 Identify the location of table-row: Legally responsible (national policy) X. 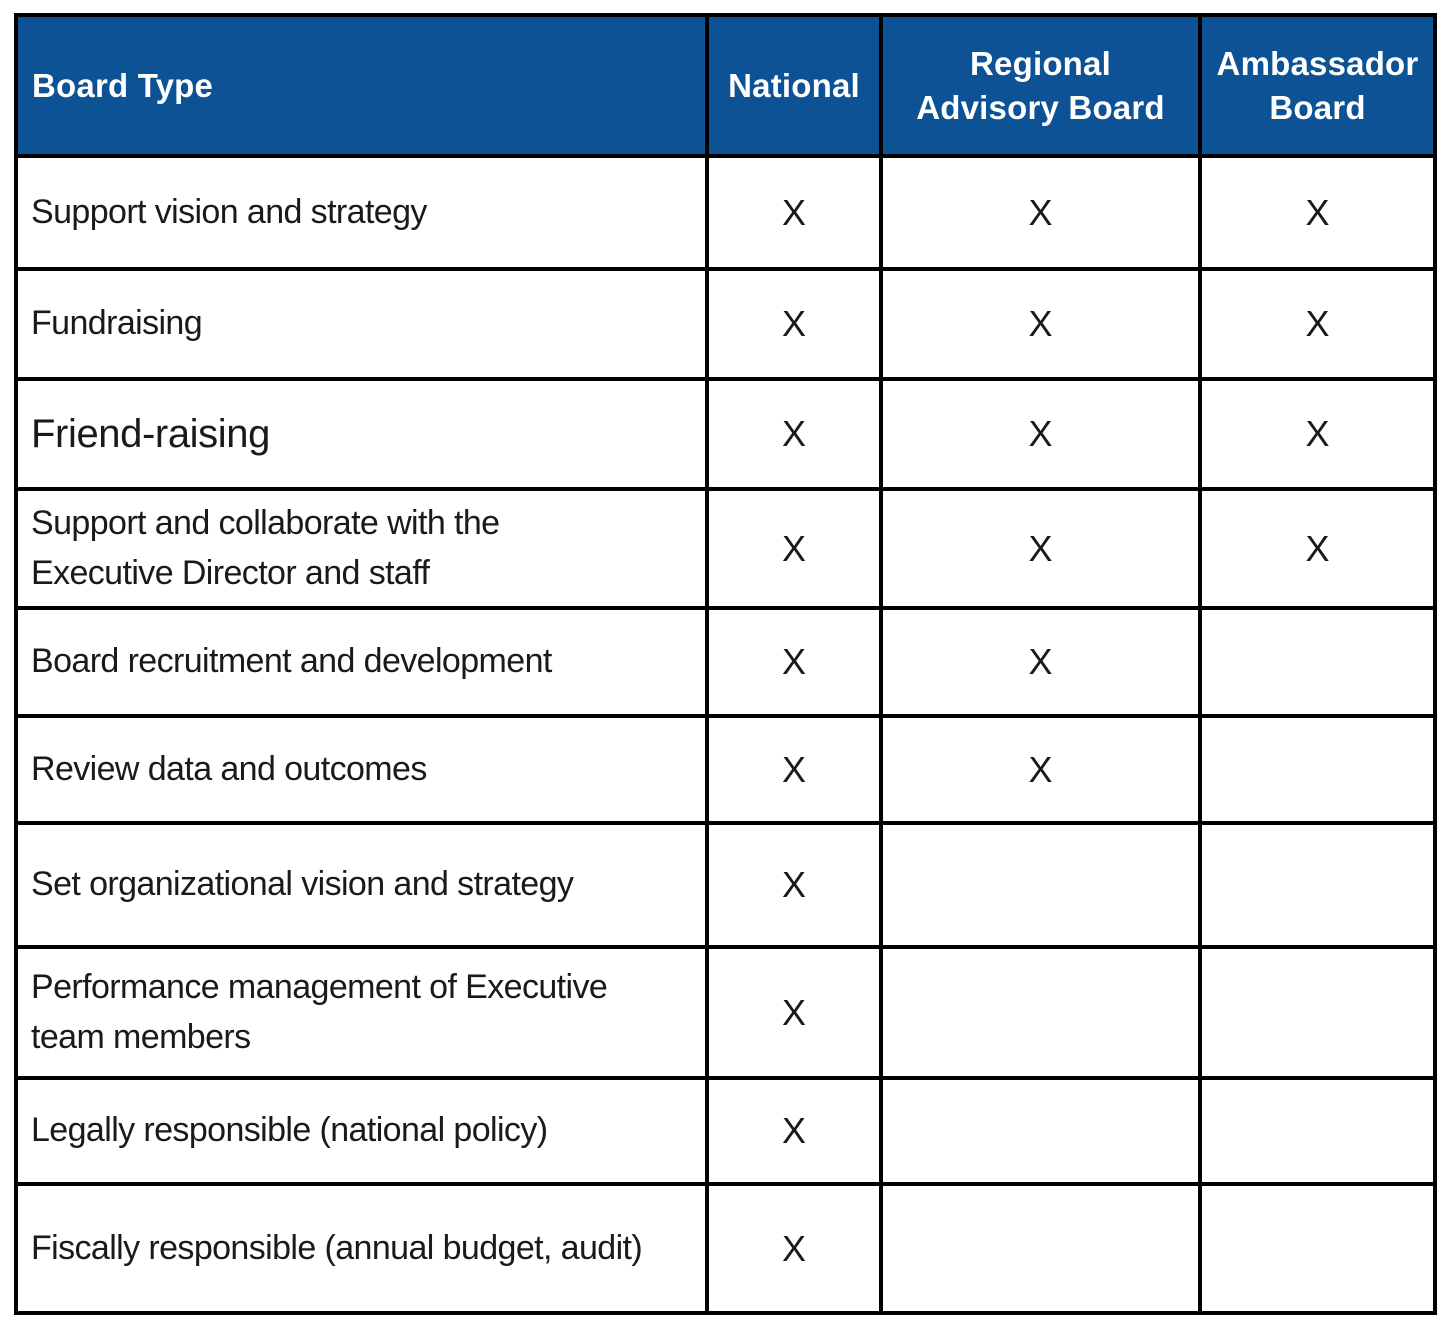
(725, 1131).